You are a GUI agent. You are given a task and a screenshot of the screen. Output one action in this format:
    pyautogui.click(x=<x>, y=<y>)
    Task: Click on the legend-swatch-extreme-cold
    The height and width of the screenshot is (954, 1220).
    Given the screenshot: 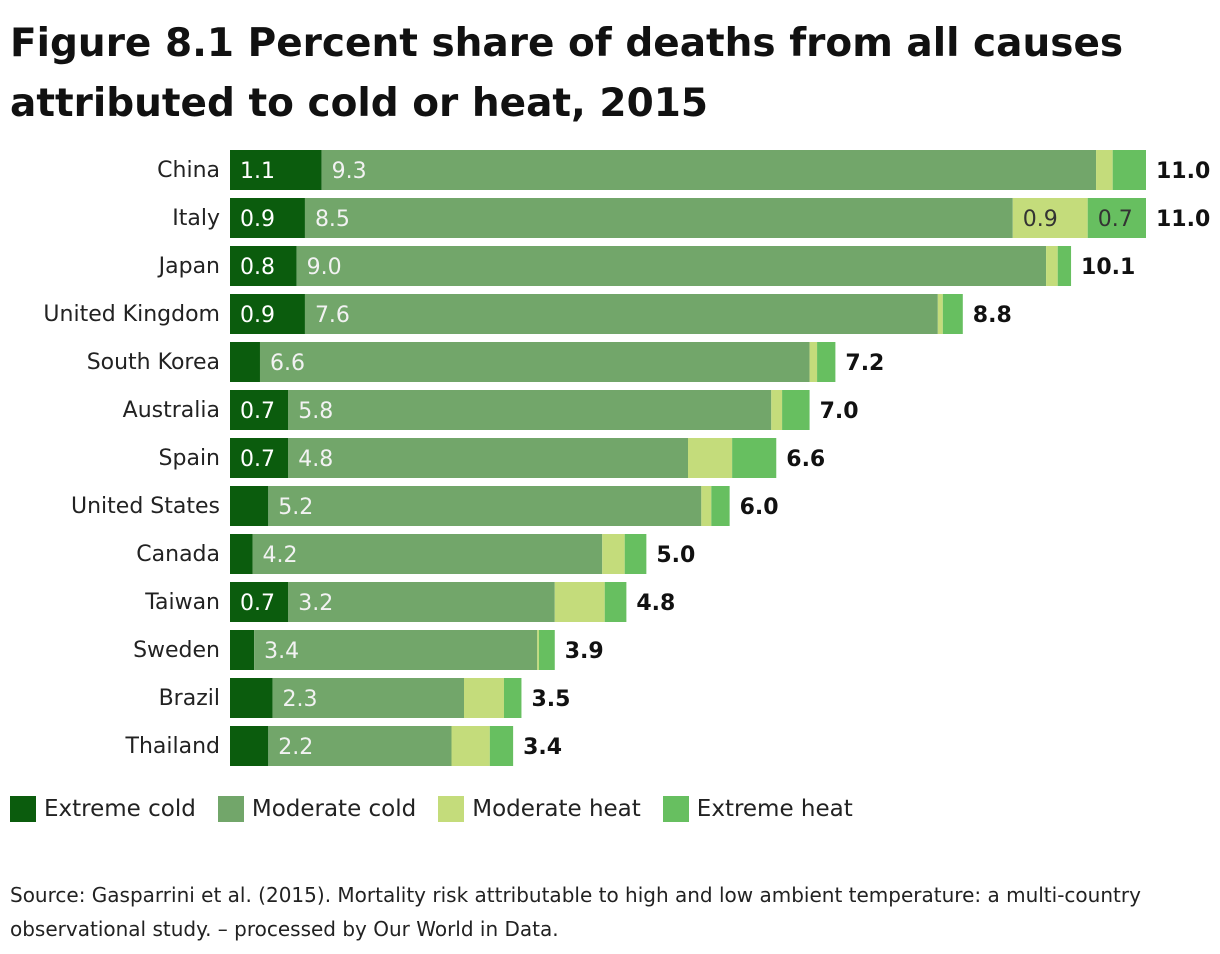 What is the action you would take?
    pyautogui.click(x=23, y=809)
    